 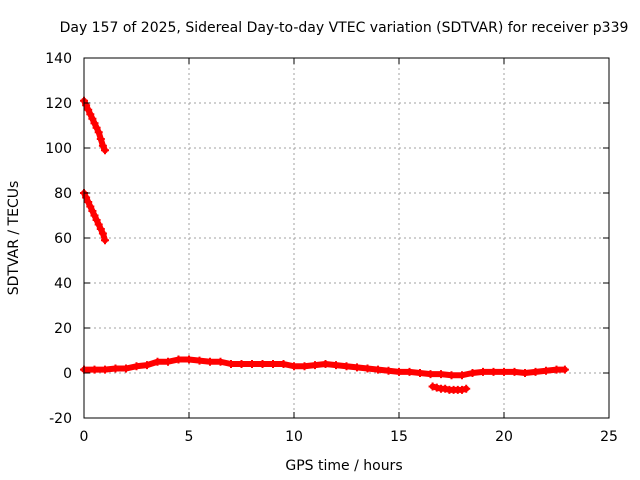 I want to click on x-tick-label: 5, so click(x=189, y=437).